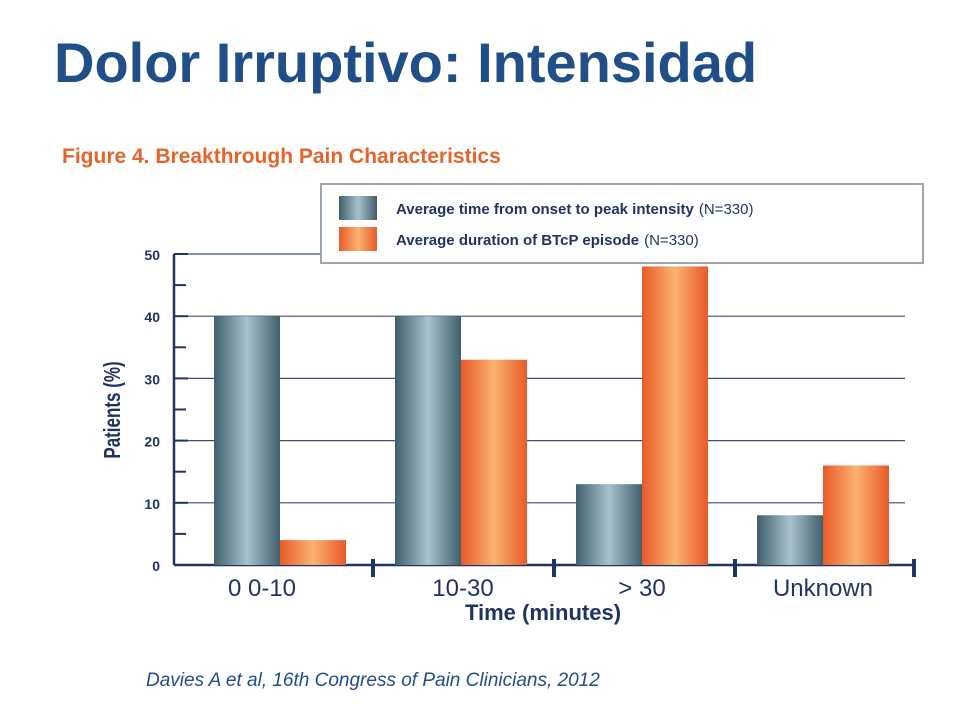  Describe the element at coordinates (113, 409) in the screenshot. I see `y-axis-label: Patients (%)` at that location.